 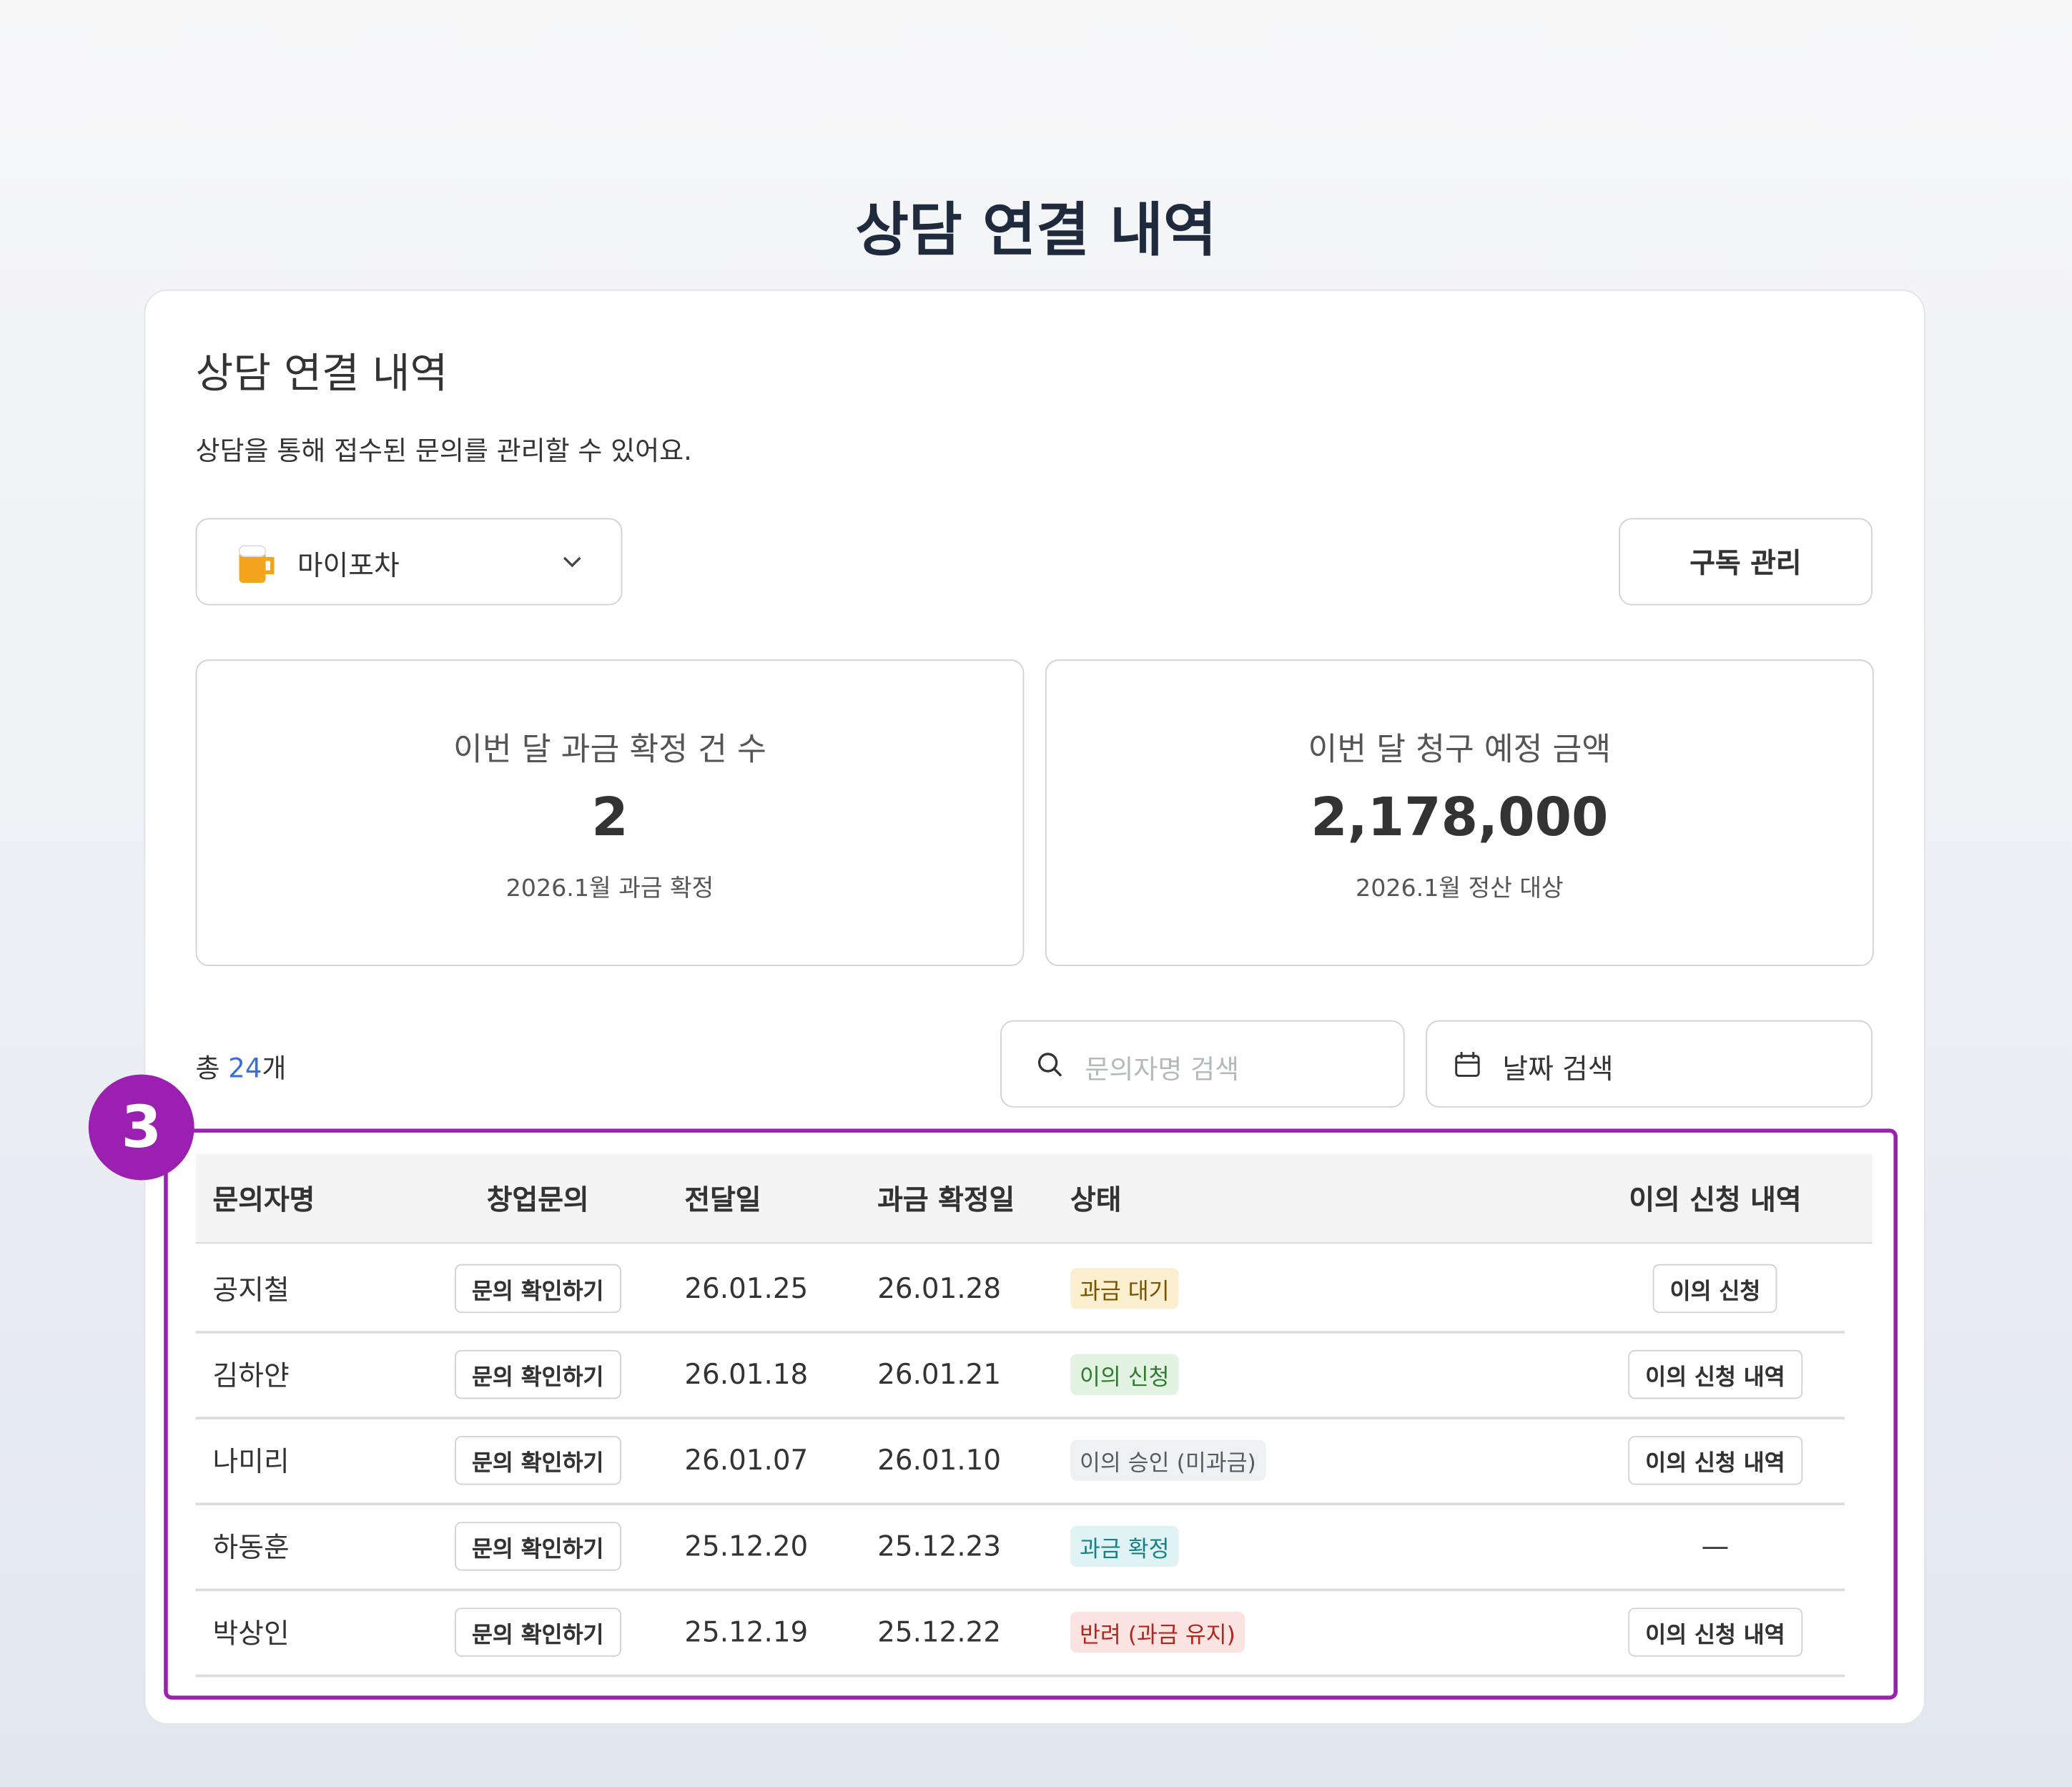 What do you see at coordinates (1715, 1546) in the screenshot?
I see `appeal-empty: —` at bounding box center [1715, 1546].